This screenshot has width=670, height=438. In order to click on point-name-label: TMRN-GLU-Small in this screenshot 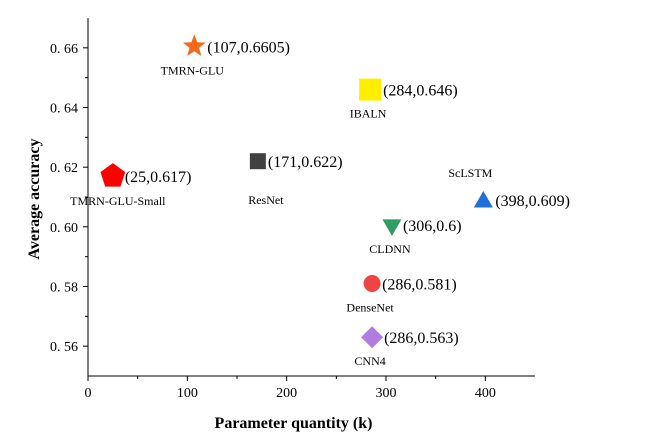, I will do `click(118, 201)`.